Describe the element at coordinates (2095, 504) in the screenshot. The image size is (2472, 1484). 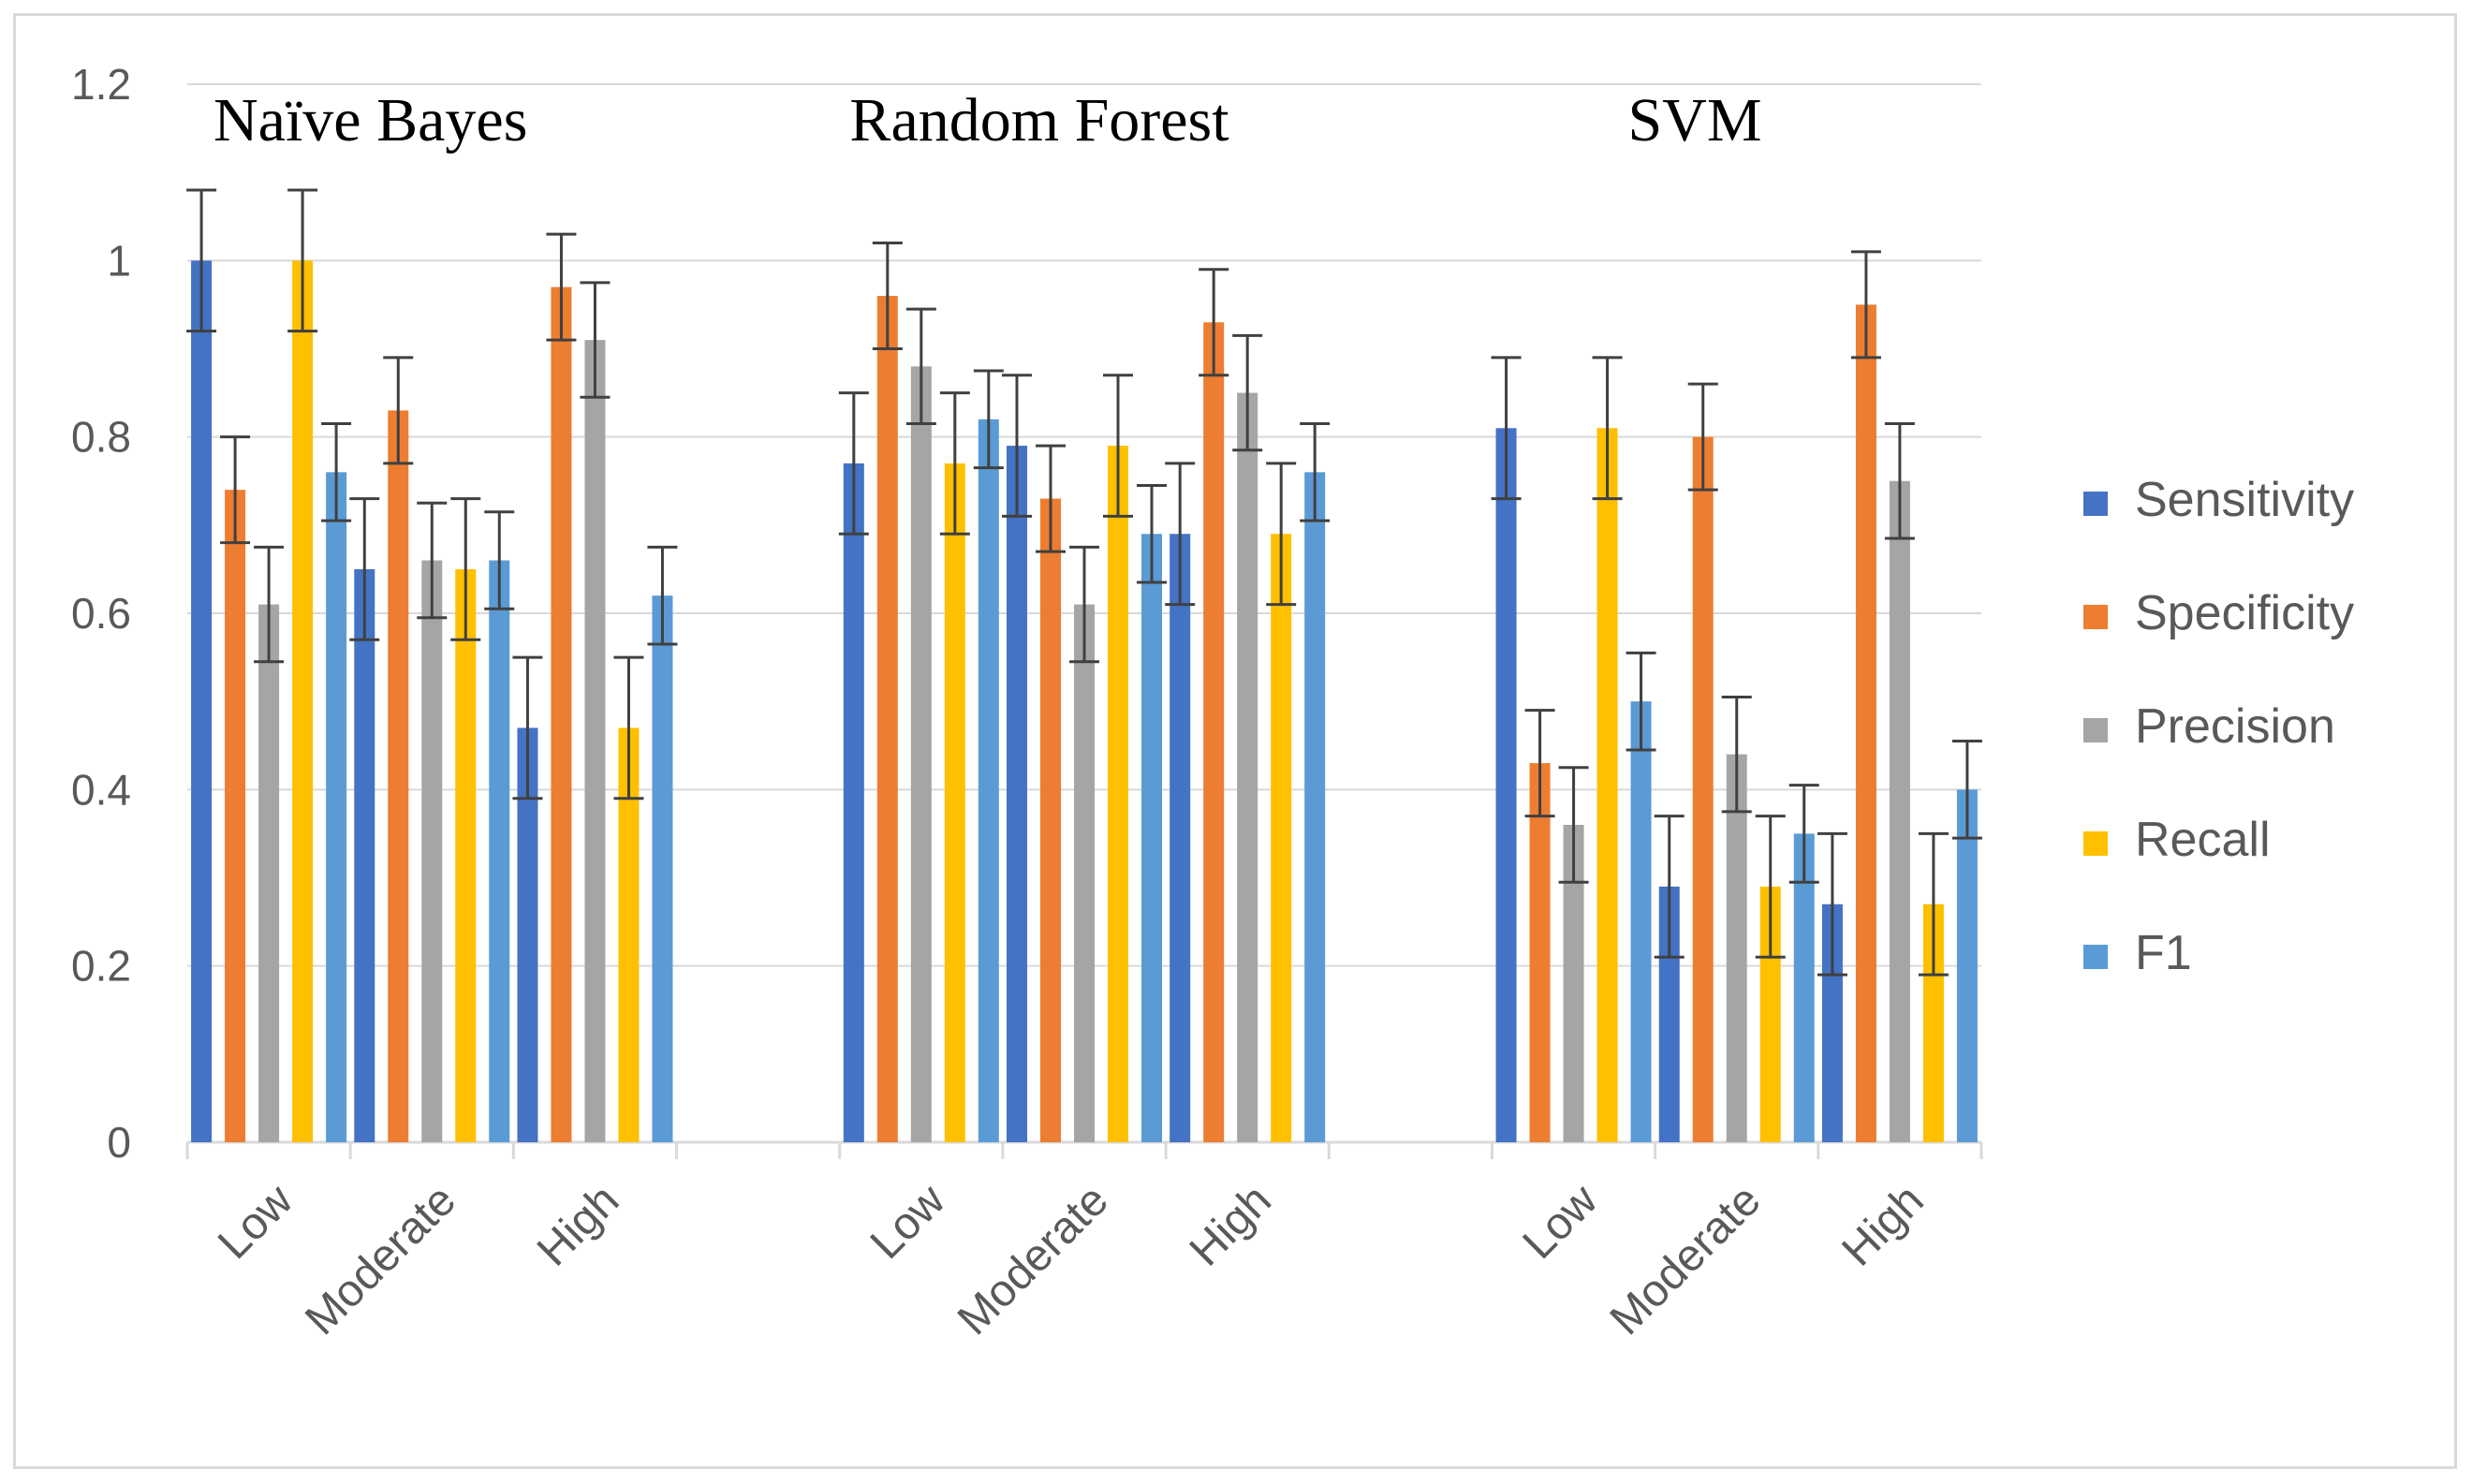
I see `legend-swatch-sensitivity` at that location.